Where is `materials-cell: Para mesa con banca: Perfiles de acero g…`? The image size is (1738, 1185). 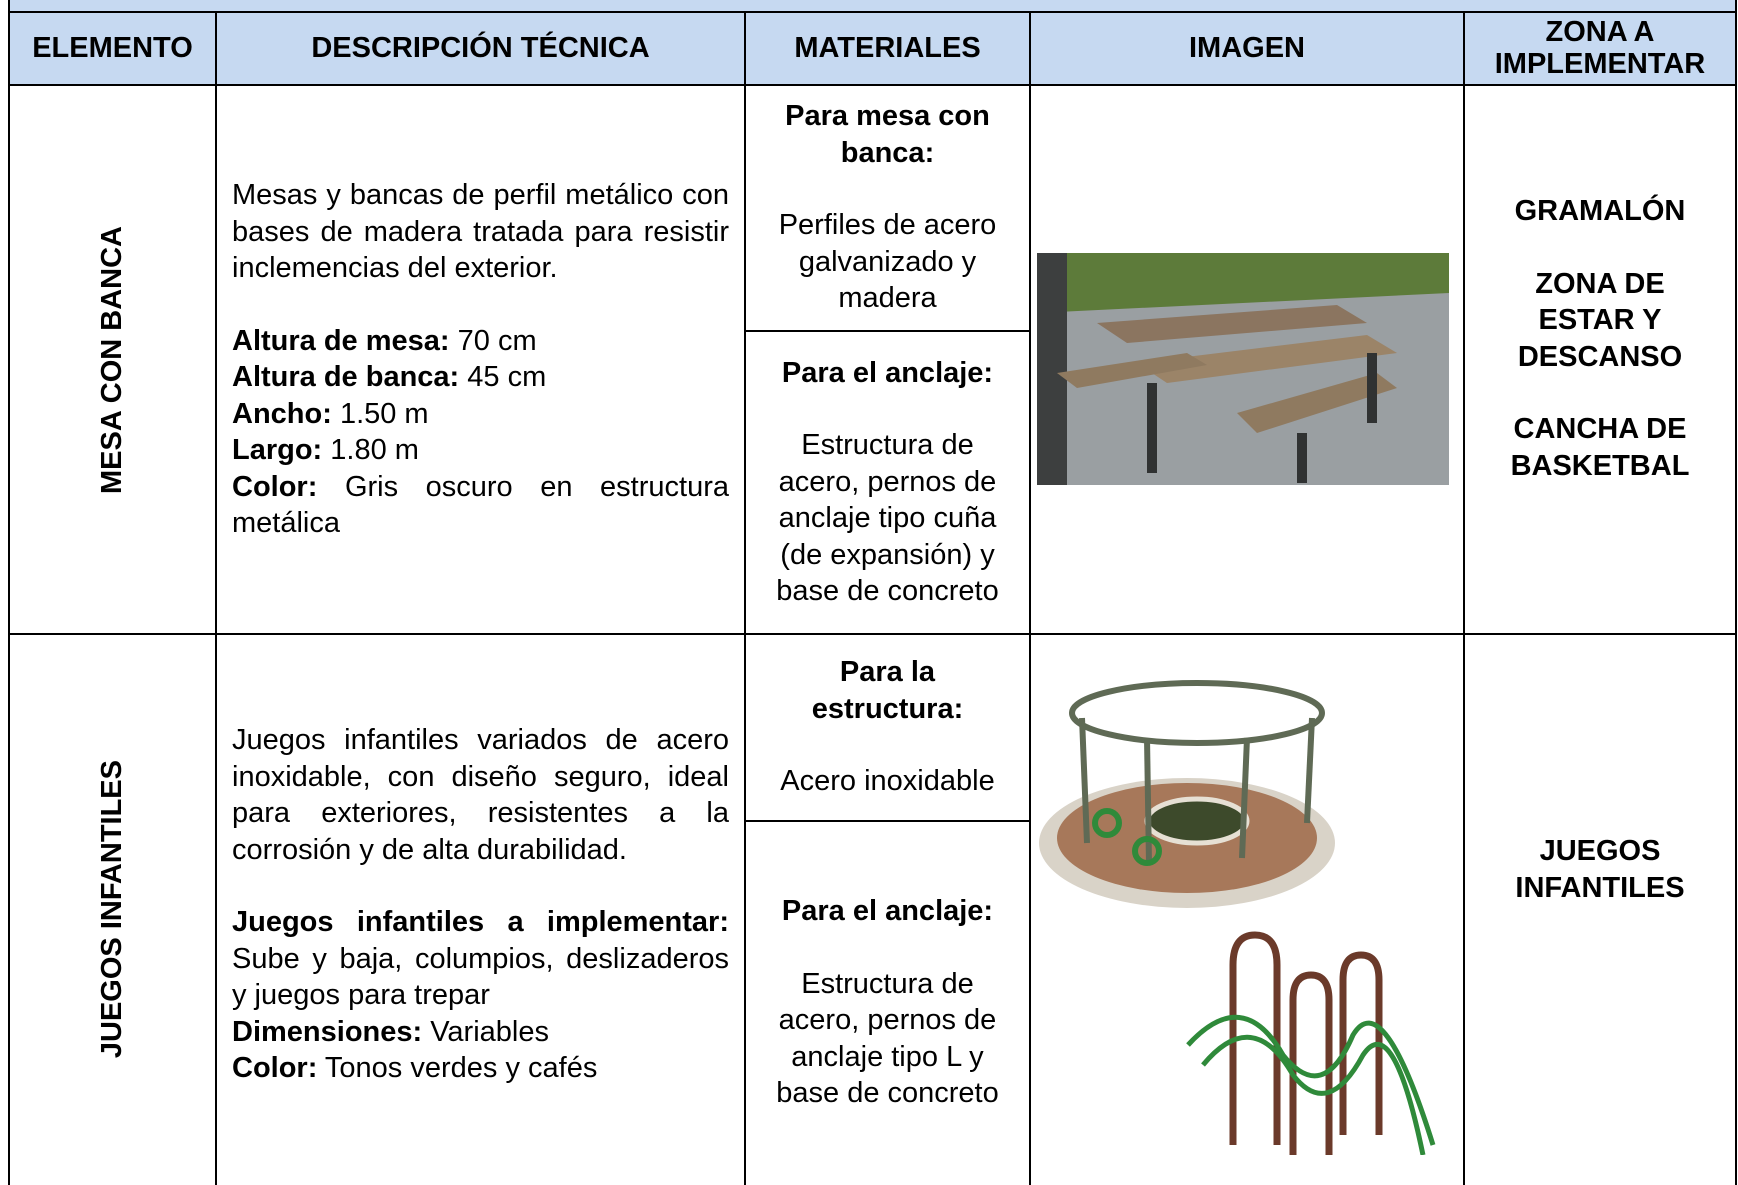 materials-cell: Para mesa con banca: Perfiles de acero g… is located at coordinates (887, 207).